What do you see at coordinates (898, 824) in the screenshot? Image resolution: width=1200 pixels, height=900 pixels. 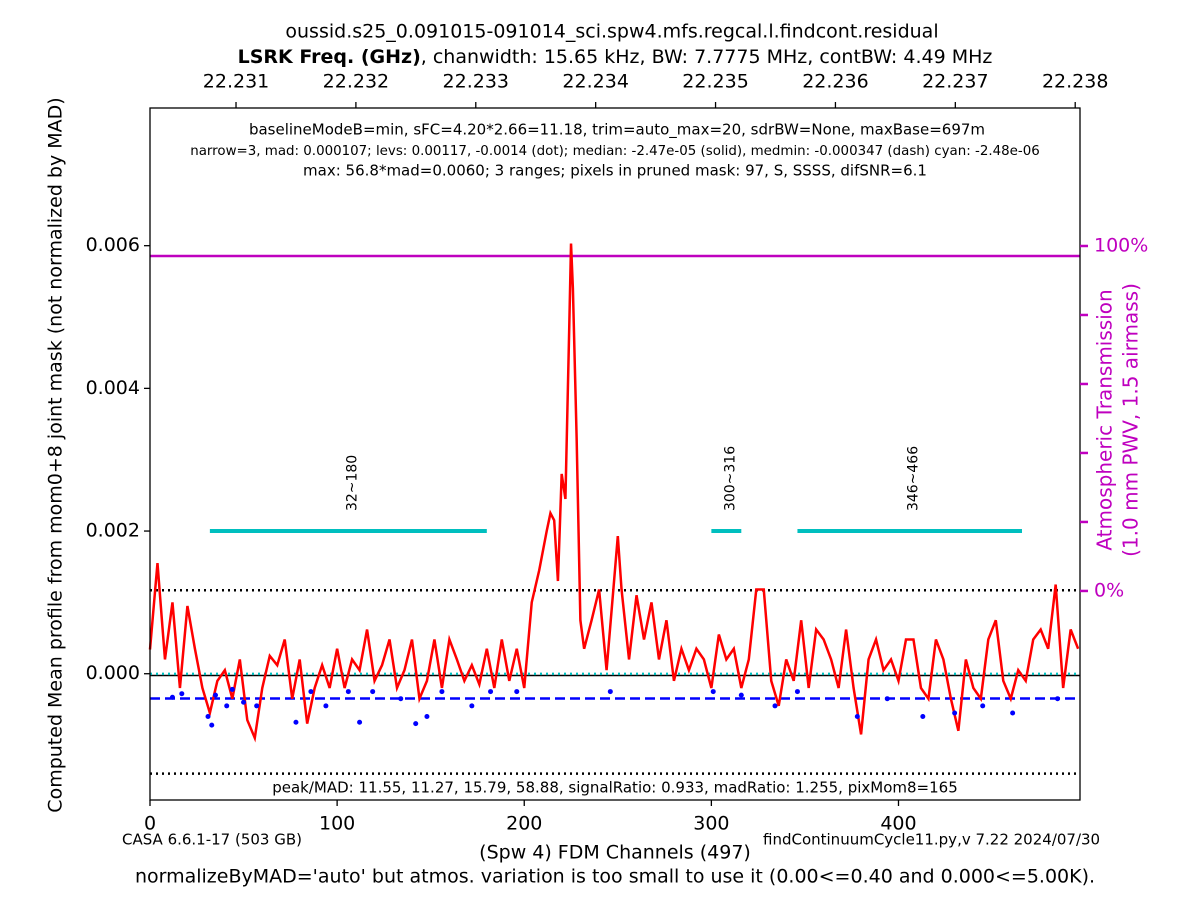 I see `x-tick-label: 400` at bounding box center [898, 824].